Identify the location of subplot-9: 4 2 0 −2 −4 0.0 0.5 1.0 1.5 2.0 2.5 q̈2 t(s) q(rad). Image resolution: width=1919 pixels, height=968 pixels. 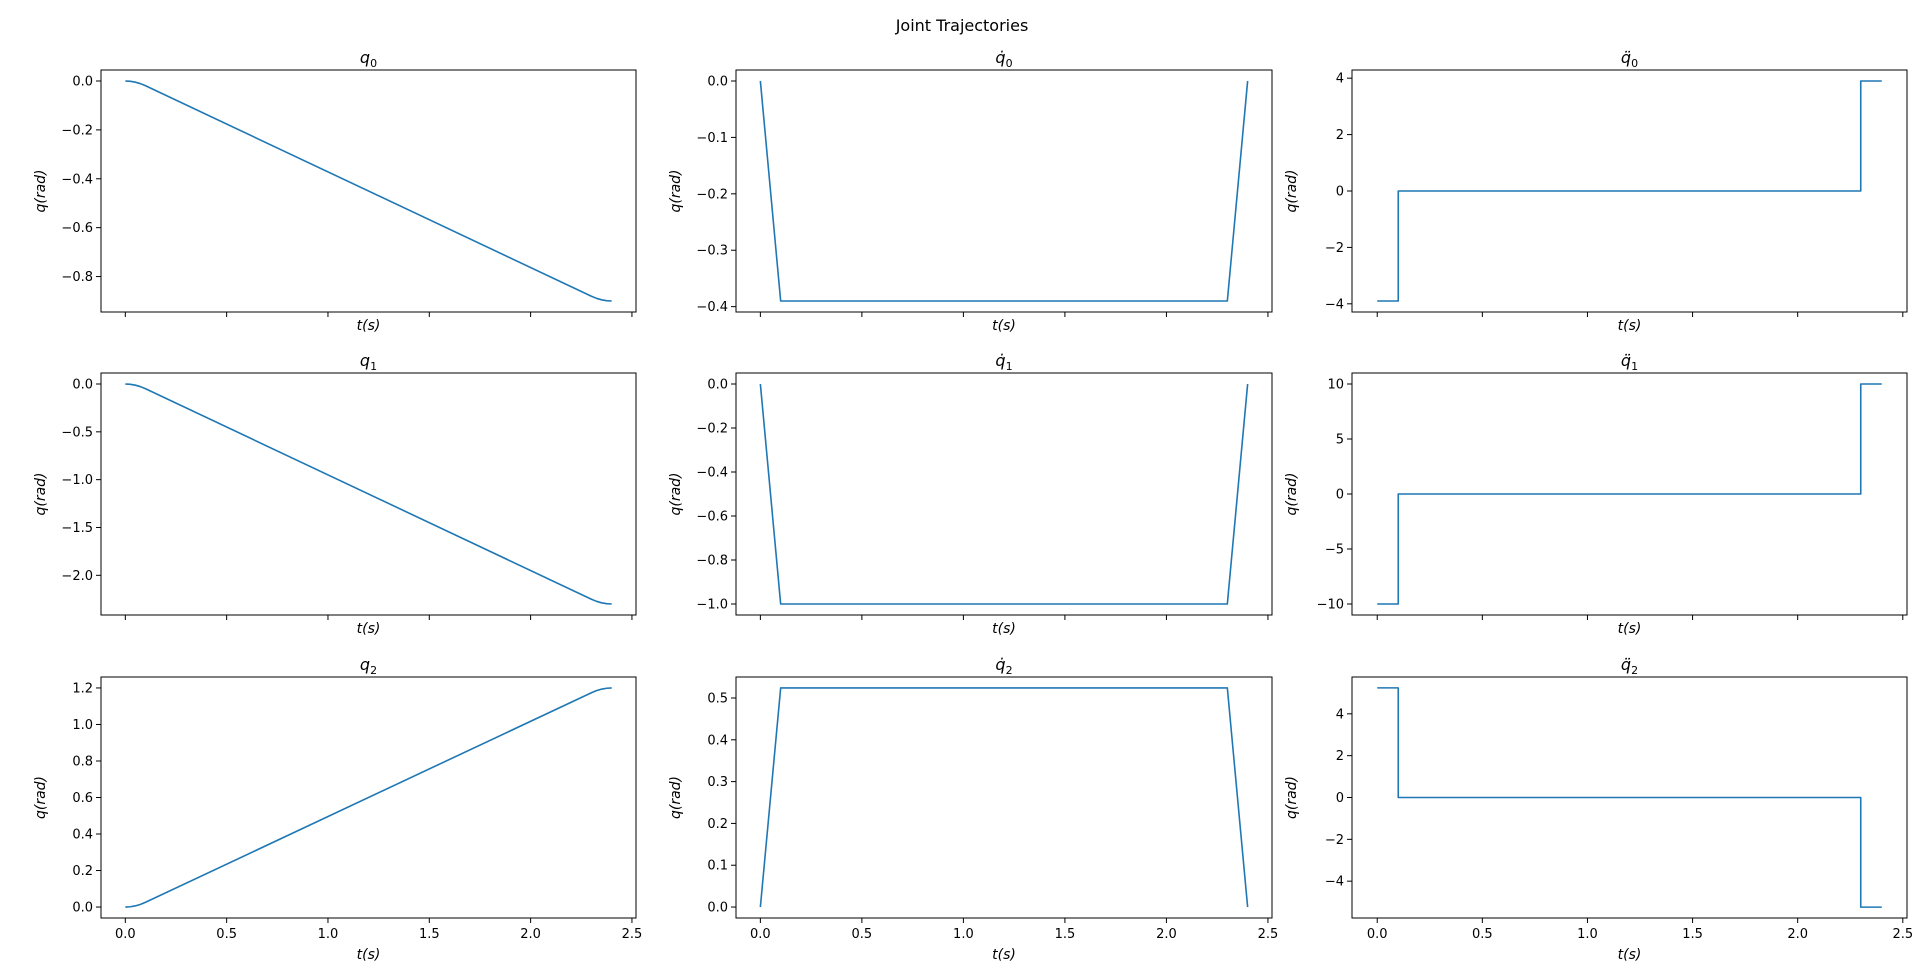
(1598, 809).